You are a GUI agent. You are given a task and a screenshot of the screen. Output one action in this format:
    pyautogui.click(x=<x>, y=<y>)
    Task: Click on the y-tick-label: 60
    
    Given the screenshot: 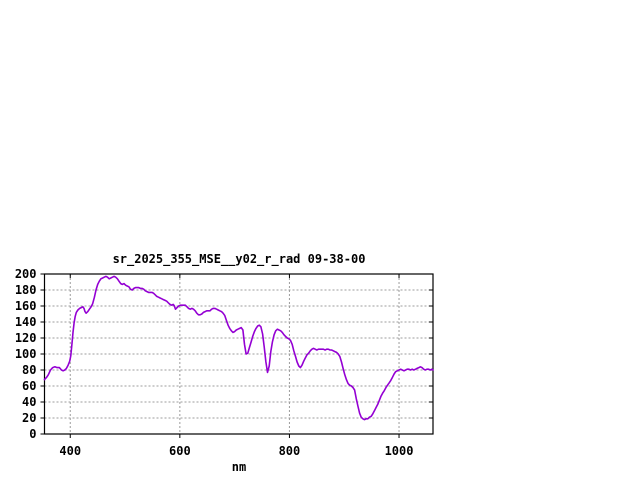 What is the action you would take?
    pyautogui.click(x=29, y=386)
    